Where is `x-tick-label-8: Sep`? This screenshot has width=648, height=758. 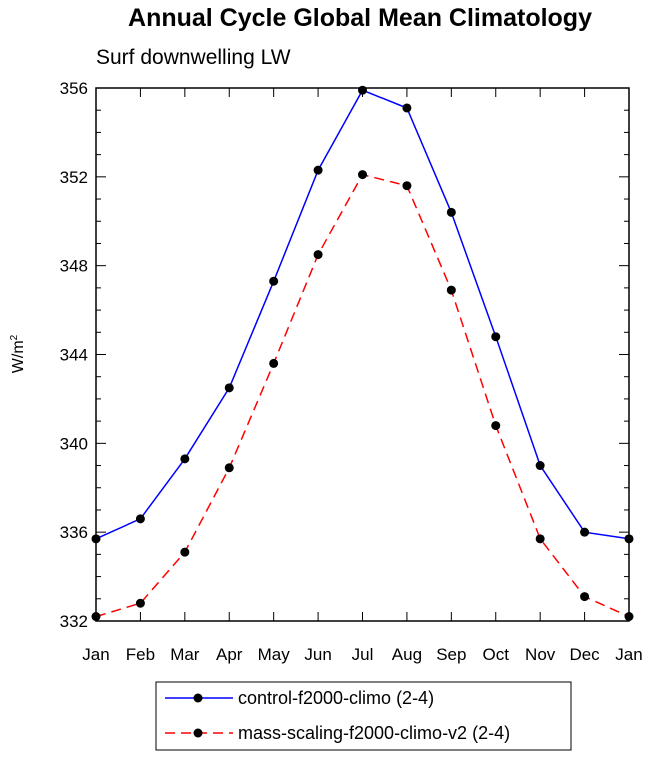 x-tick-label-8: Sep is located at coordinates (451, 654).